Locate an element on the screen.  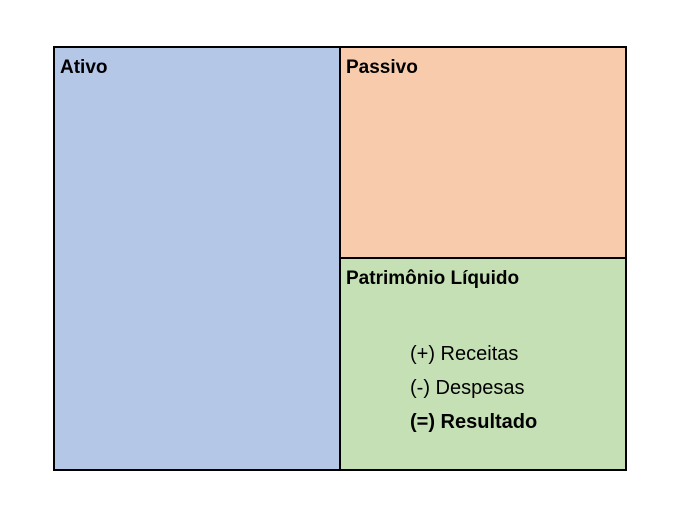
receitas-item: (+) Receitas is located at coordinates (464, 354).